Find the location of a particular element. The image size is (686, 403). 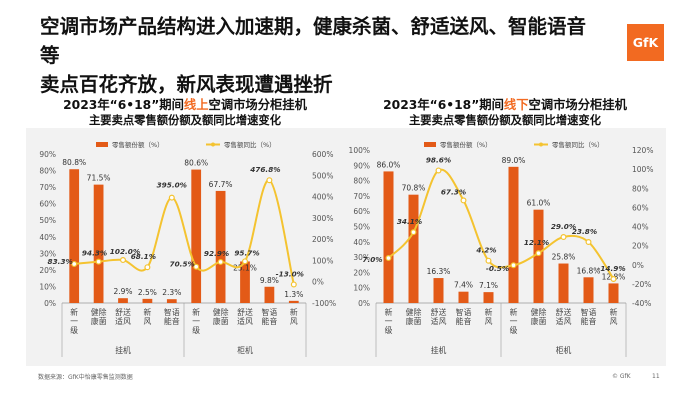

bar-value-label: 25.1% is located at coordinates (245, 267).